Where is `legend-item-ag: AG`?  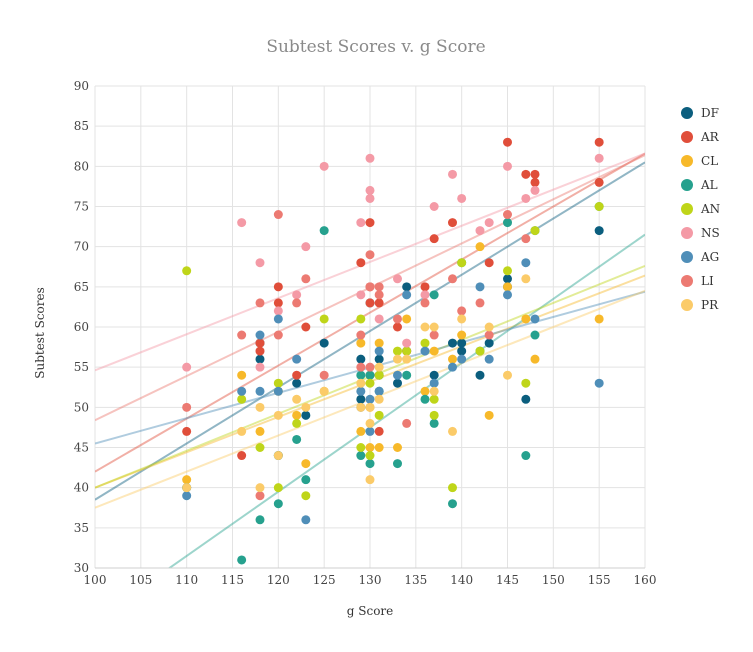
legend-item-ag: AG is located at coordinates (700, 257).